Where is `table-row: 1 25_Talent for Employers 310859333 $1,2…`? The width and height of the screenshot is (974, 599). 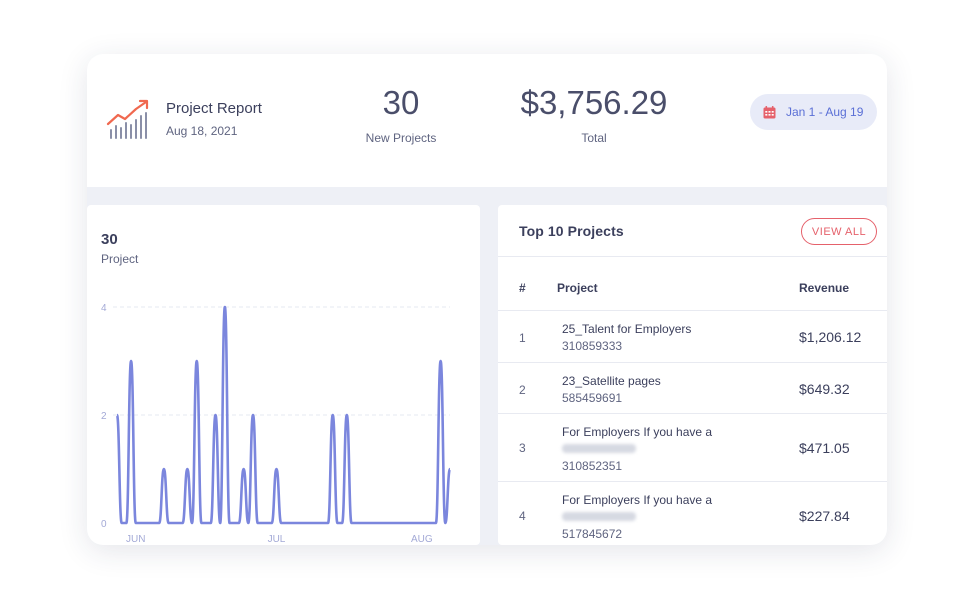
table-row: 1 25_Talent for Employers 310859333 $1,2… is located at coordinates (692, 336).